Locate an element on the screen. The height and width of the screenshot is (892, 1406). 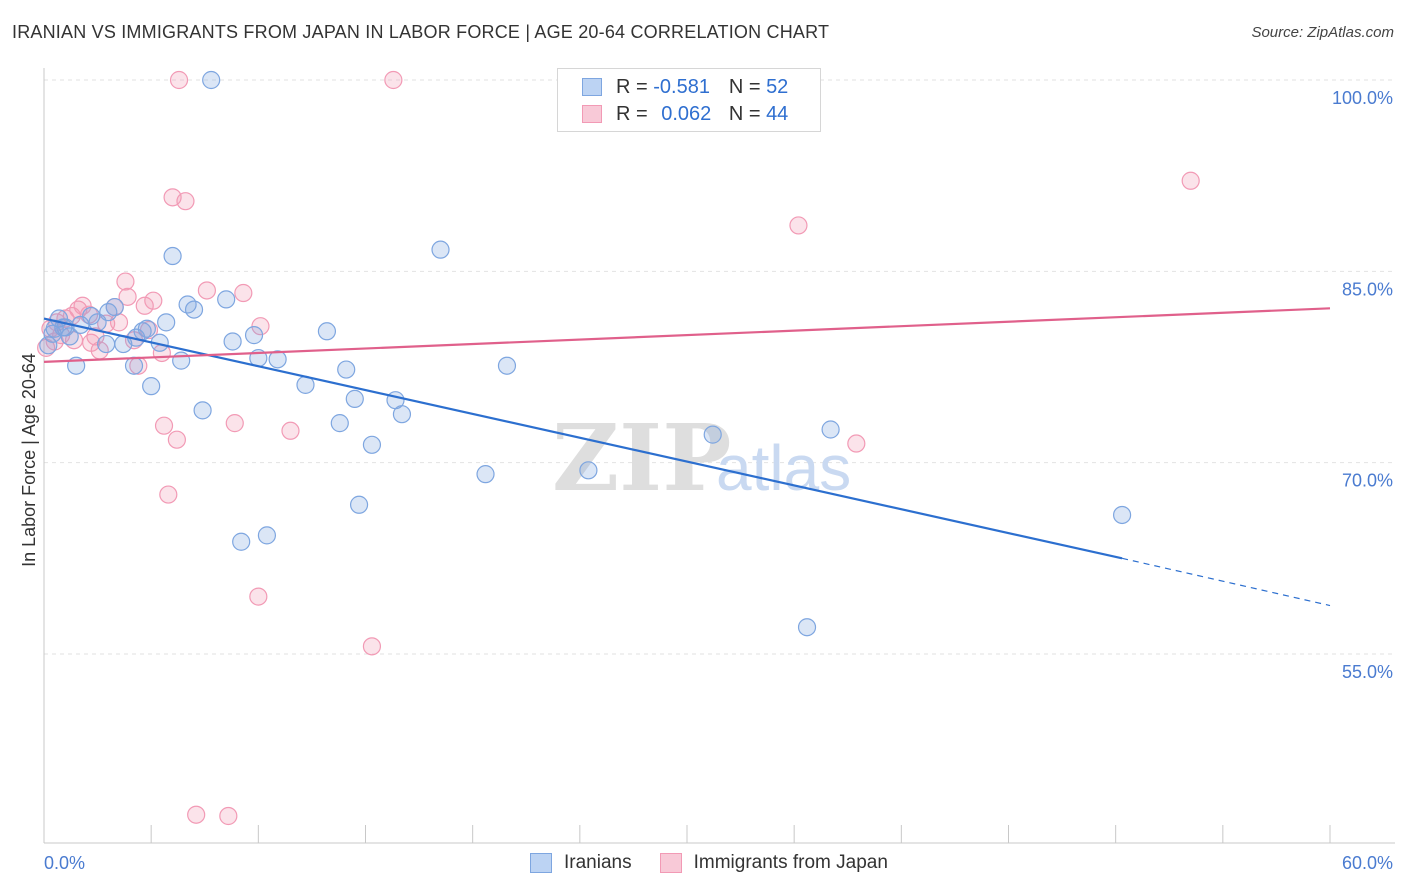
y-tick-label: 70.0% is located at coordinates (1367, 481).